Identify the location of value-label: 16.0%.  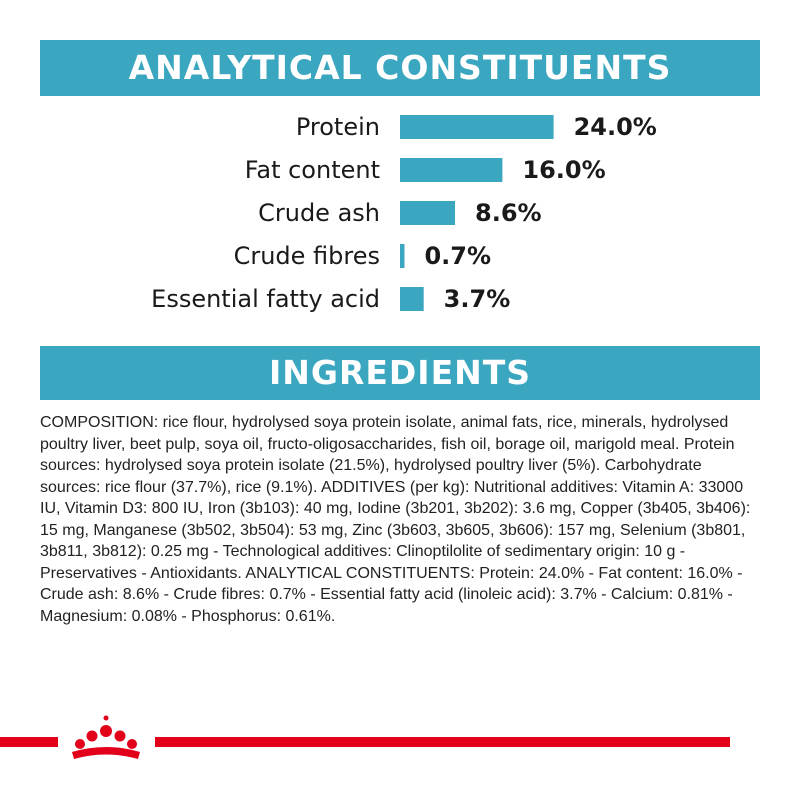
(563, 170).